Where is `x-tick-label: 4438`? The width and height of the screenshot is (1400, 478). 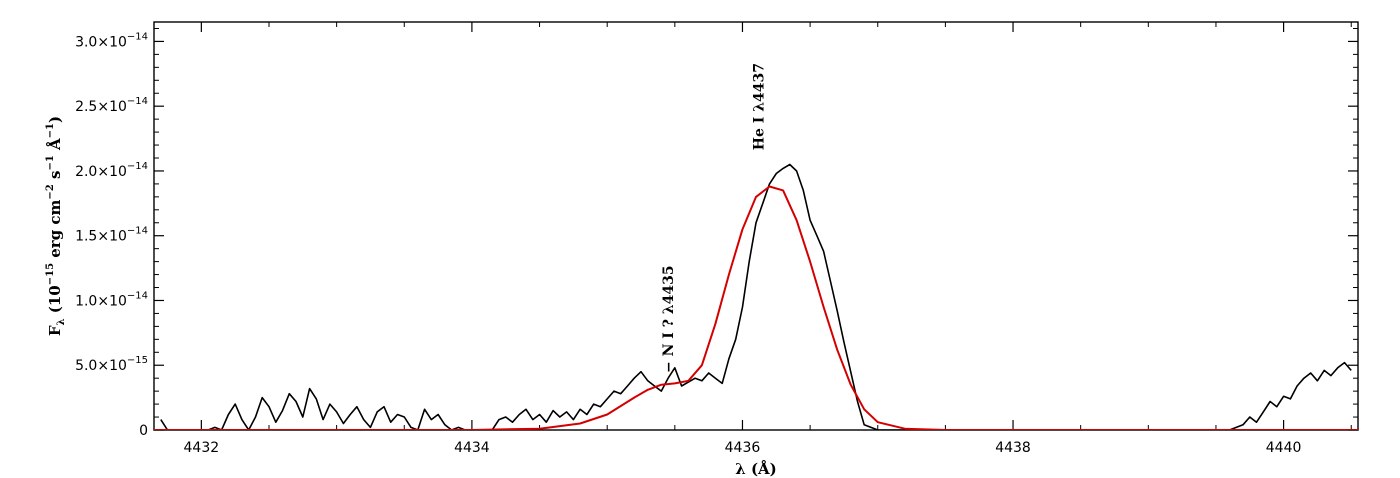 x-tick-label: 4438 is located at coordinates (1013, 448).